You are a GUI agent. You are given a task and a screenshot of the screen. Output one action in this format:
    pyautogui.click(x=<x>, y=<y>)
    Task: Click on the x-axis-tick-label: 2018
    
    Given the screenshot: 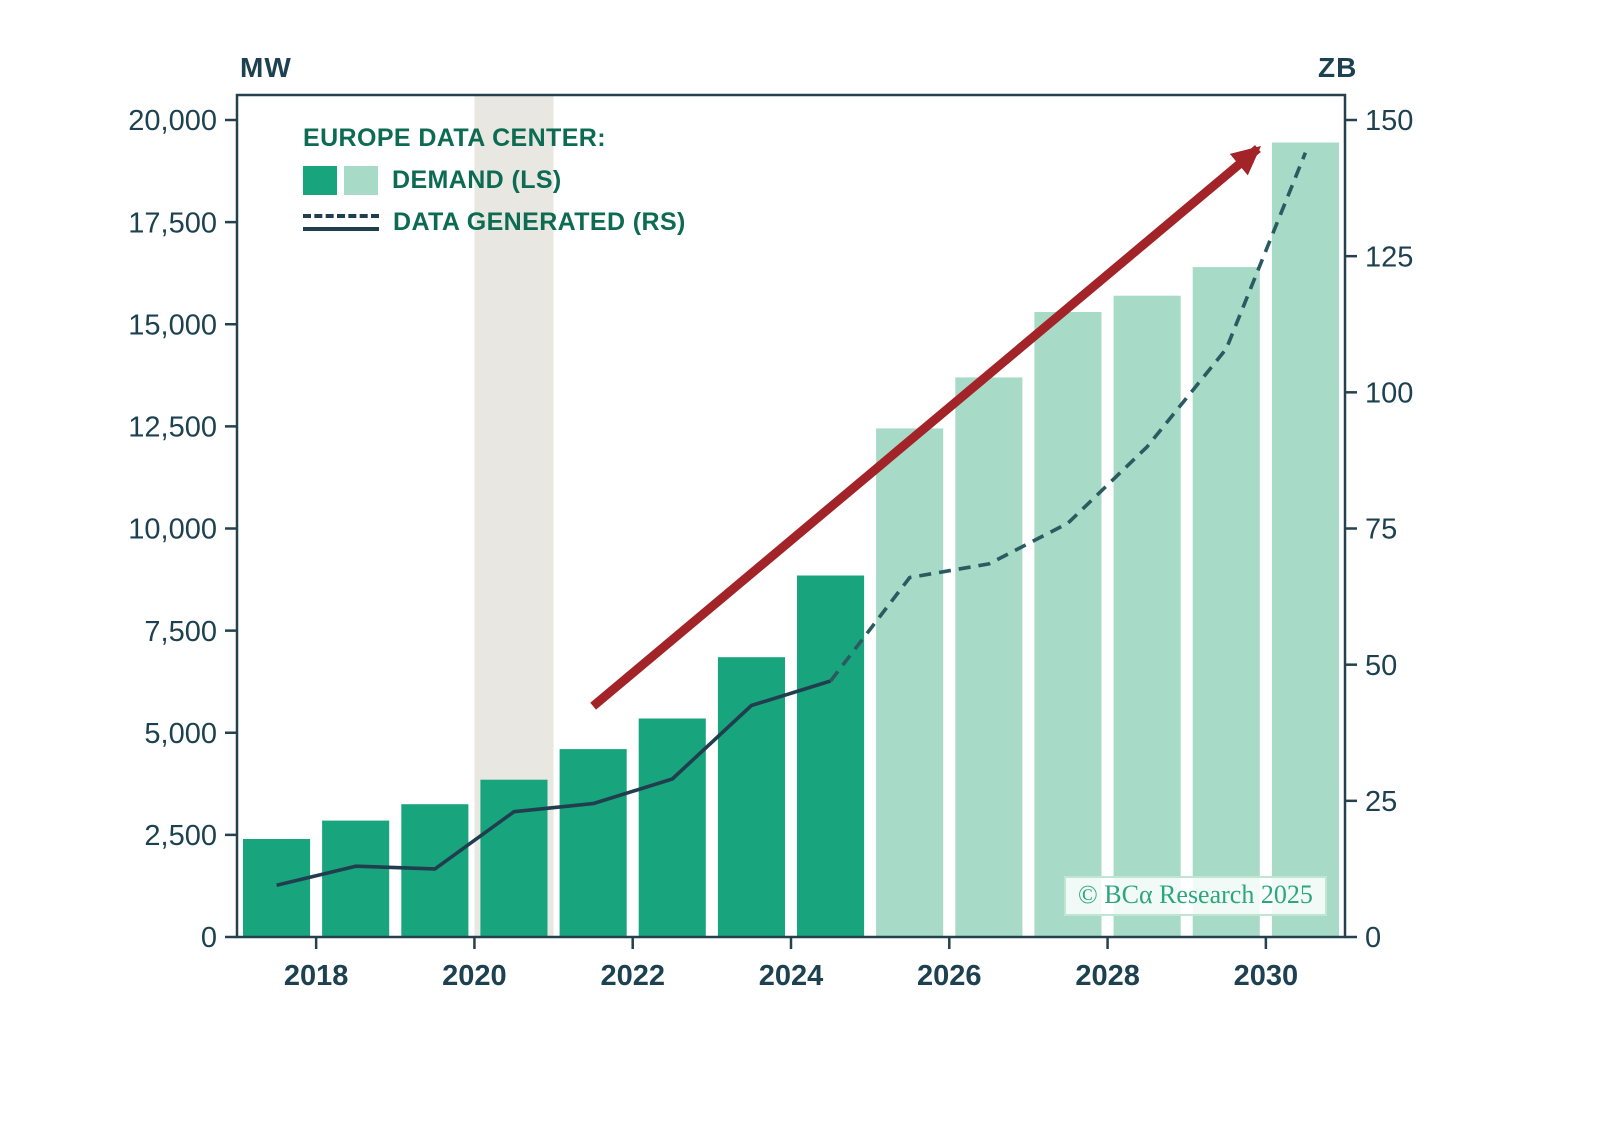 What is the action you would take?
    pyautogui.click(x=316, y=976)
    